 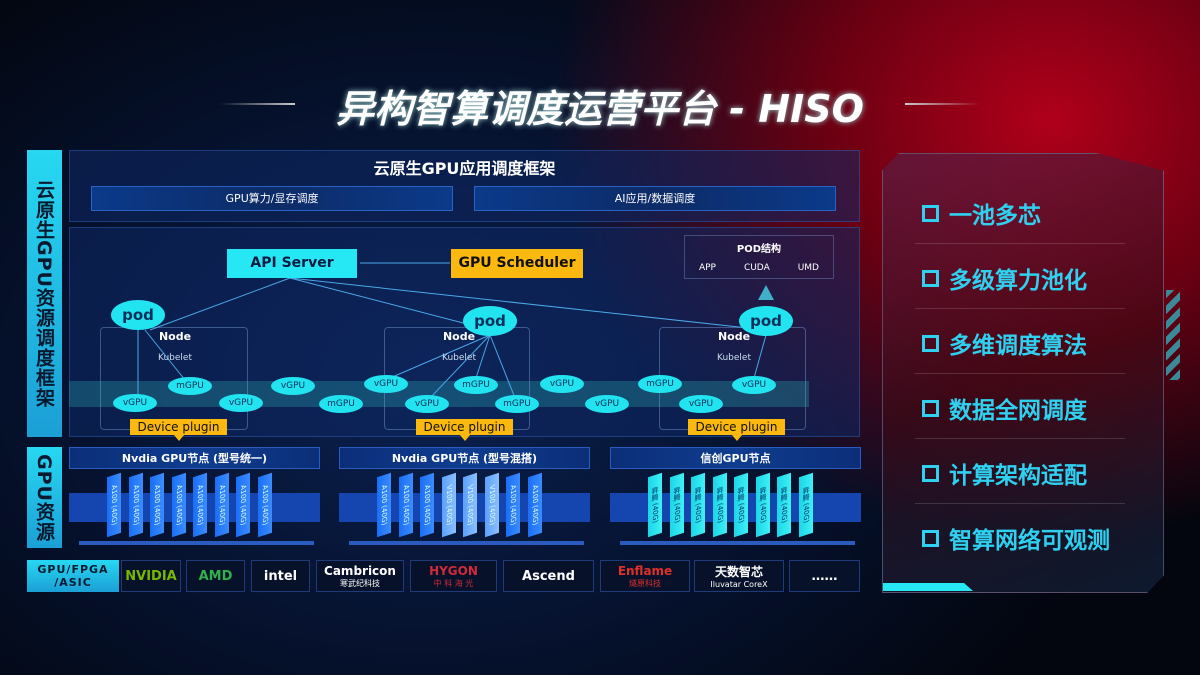 What do you see at coordinates (280, 576) in the screenshot?
I see `vendor-name: intel` at bounding box center [280, 576].